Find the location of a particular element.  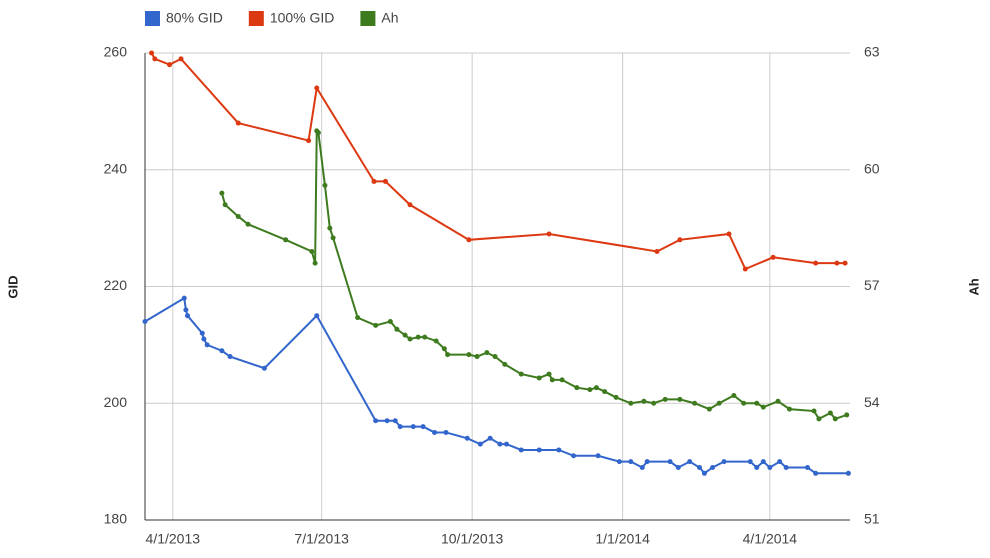

y-tick-label: 240 is located at coordinates (116, 168).